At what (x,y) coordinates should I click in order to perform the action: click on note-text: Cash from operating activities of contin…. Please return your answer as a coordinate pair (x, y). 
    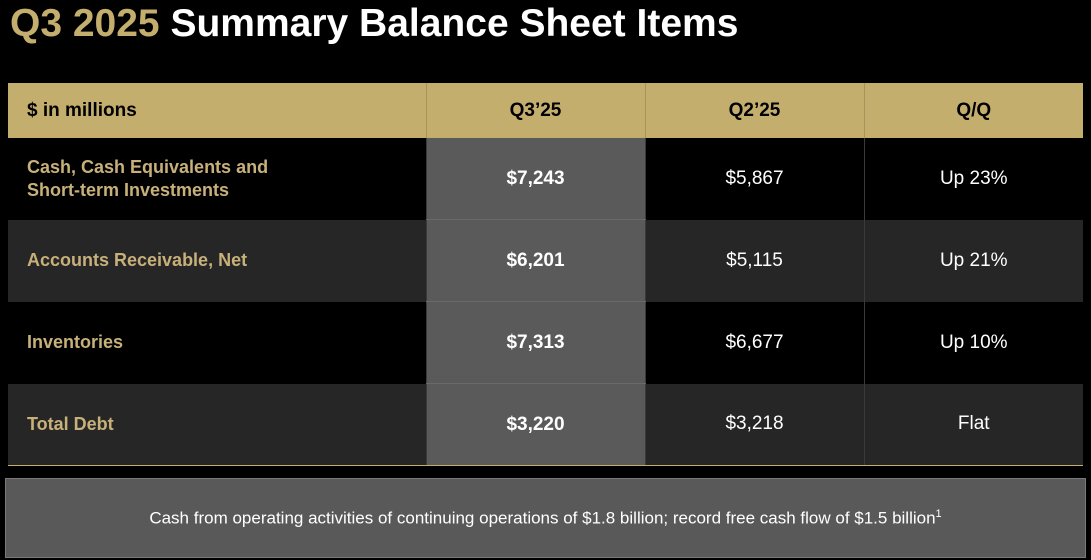
    Looking at the image, I should click on (542, 518).